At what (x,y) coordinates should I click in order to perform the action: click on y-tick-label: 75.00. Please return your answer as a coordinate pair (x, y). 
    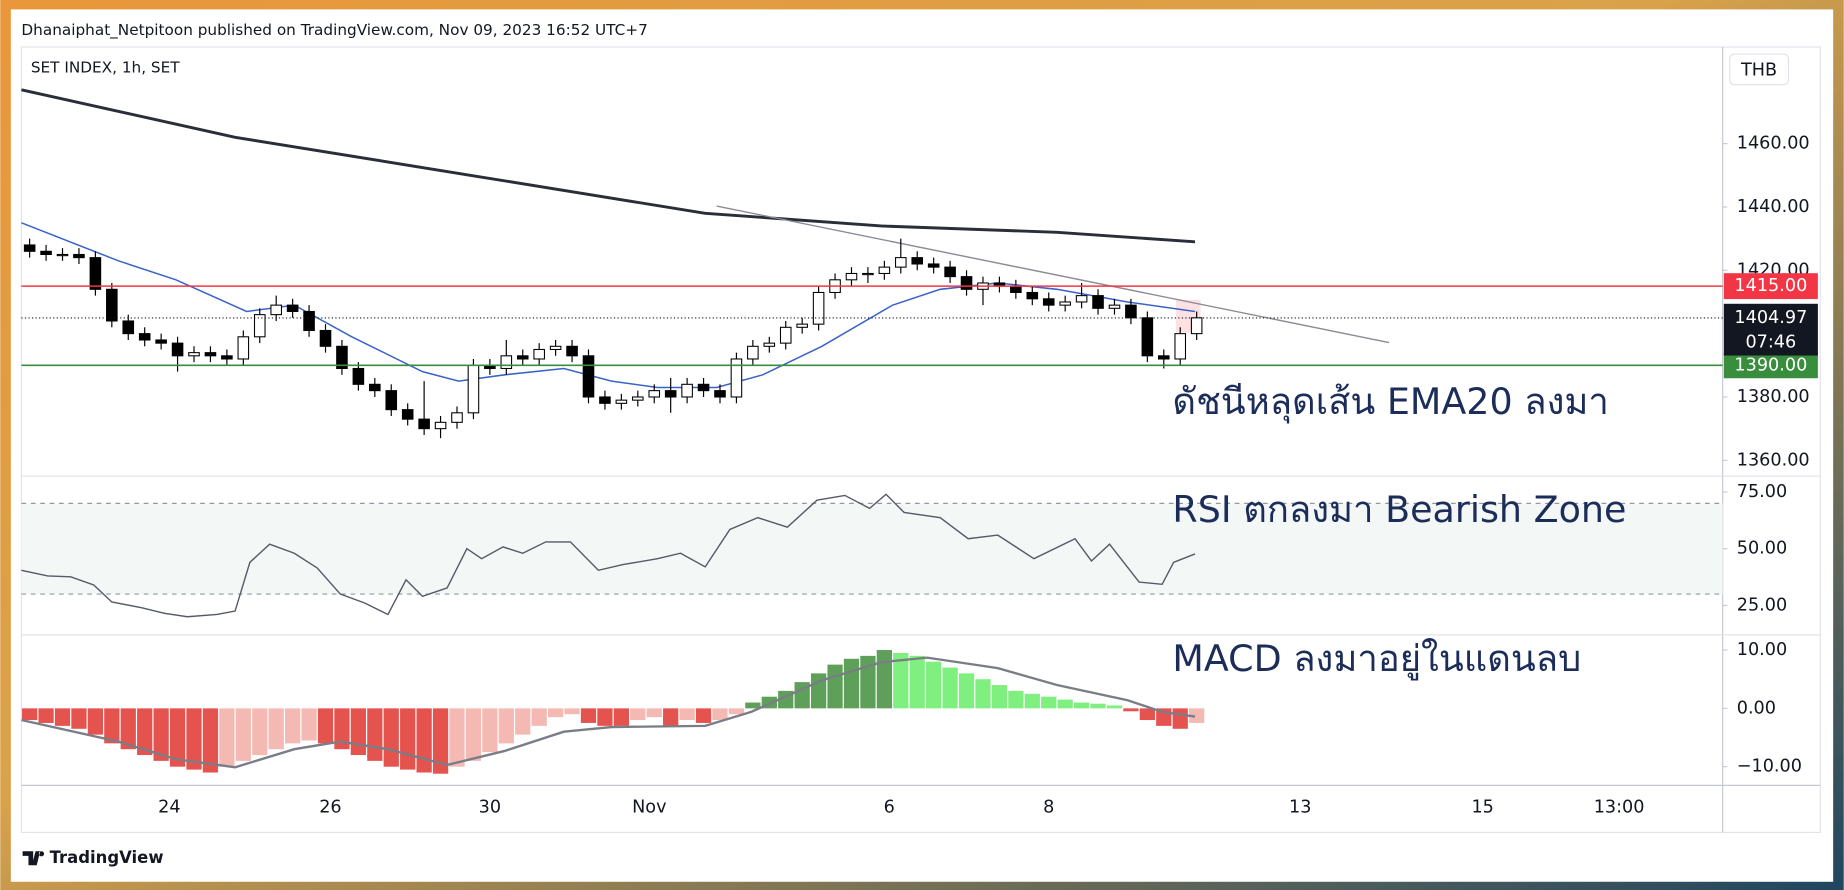
    Looking at the image, I should click on (1762, 492).